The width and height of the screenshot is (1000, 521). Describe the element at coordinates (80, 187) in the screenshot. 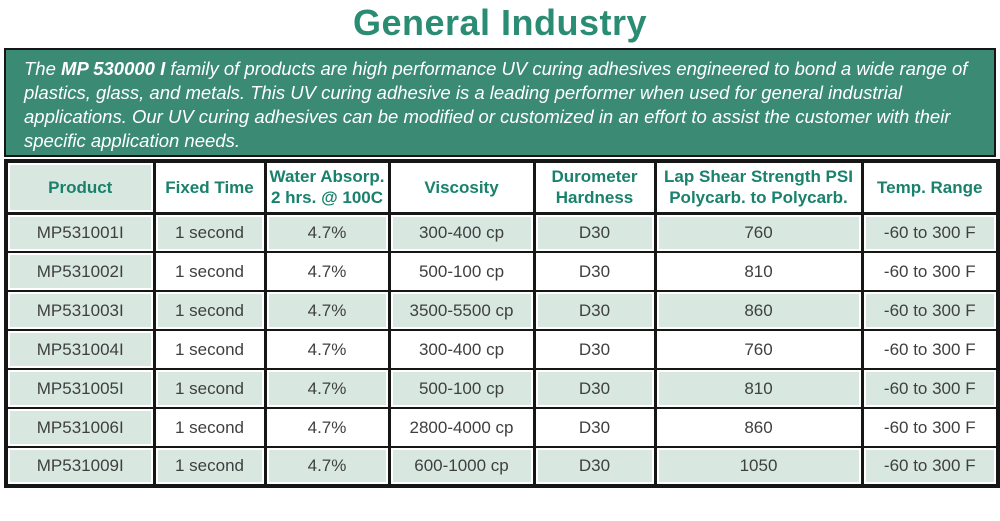

I see `column-header-product: Product` at that location.